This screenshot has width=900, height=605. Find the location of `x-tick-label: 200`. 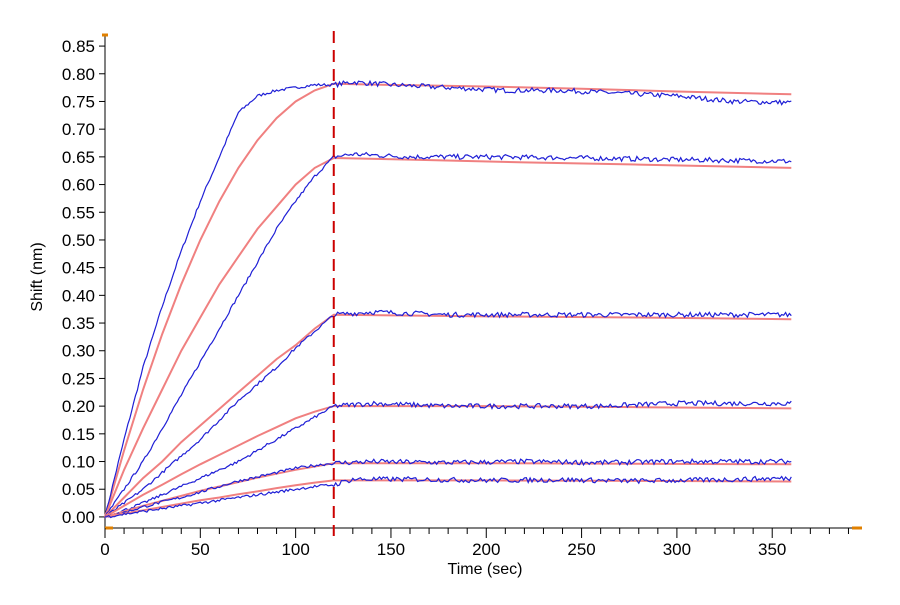

x-tick-label: 200 is located at coordinates (486, 549).